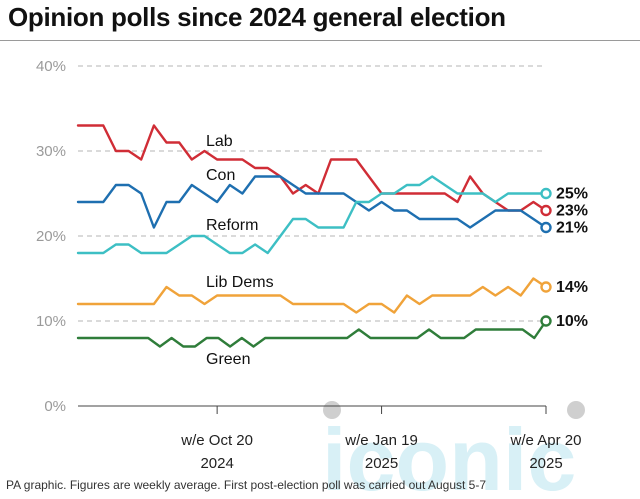 This screenshot has width=640, height=499. I want to click on series-name-label: Lab, so click(219, 141).